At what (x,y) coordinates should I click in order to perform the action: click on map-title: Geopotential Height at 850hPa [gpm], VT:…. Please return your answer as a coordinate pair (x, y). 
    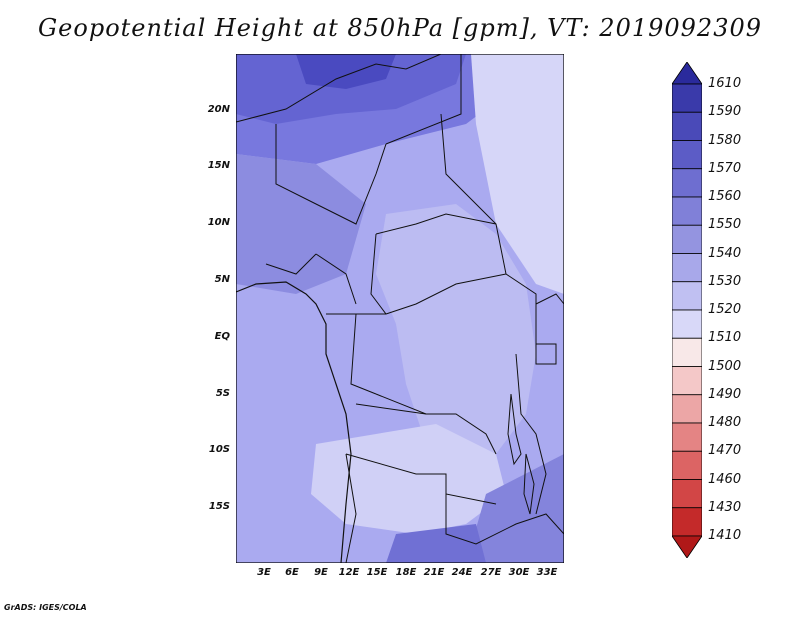
    Looking at the image, I should click on (400, 28).